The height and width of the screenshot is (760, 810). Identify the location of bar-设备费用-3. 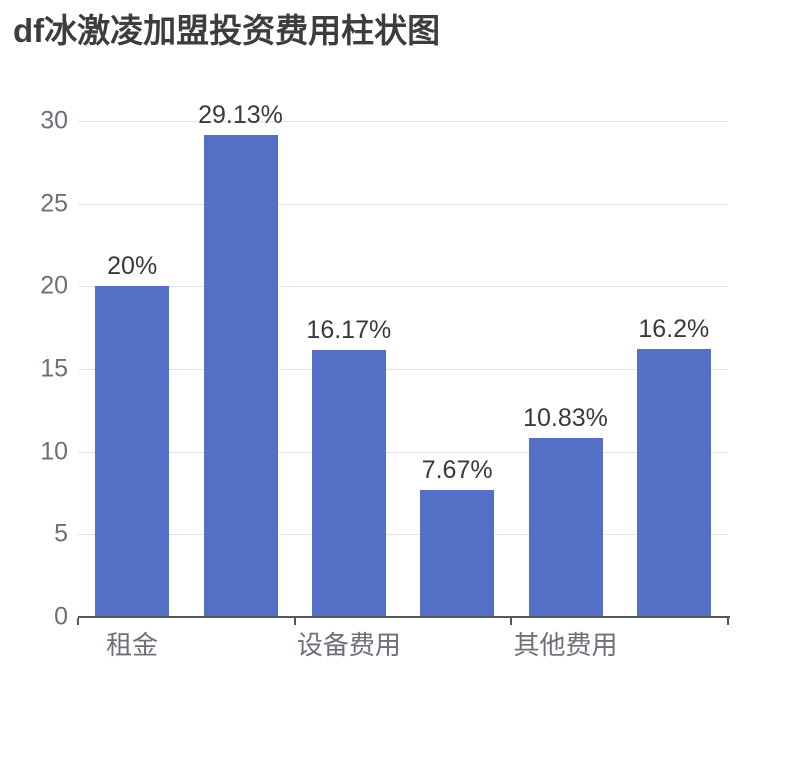
(457, 553).